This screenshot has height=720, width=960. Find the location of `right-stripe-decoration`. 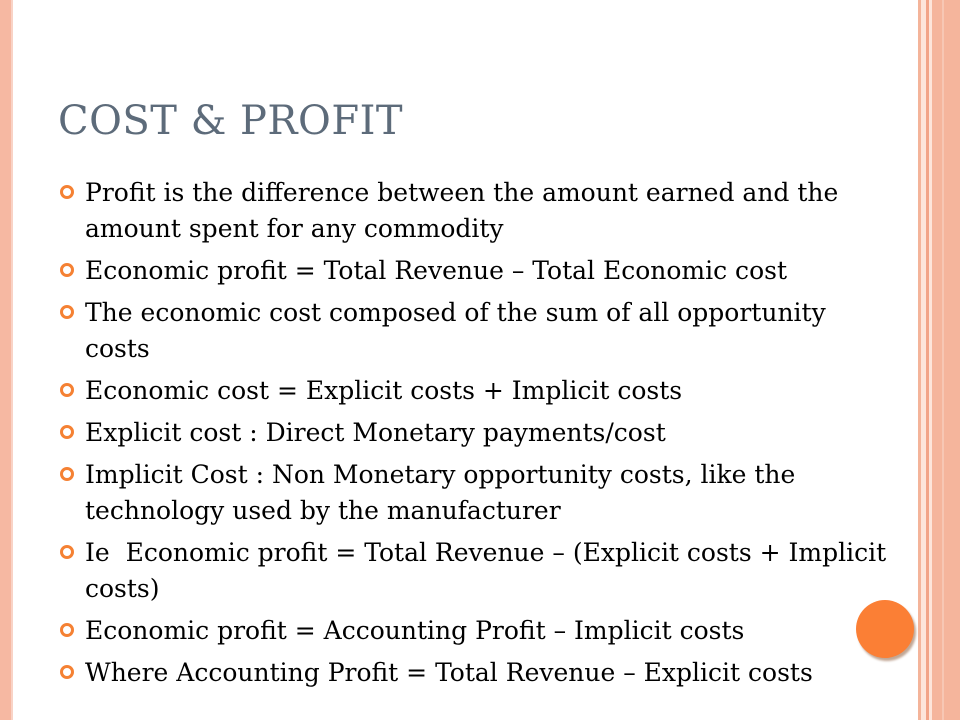

right-stripe-decoration is located at coordinates (939, 360).